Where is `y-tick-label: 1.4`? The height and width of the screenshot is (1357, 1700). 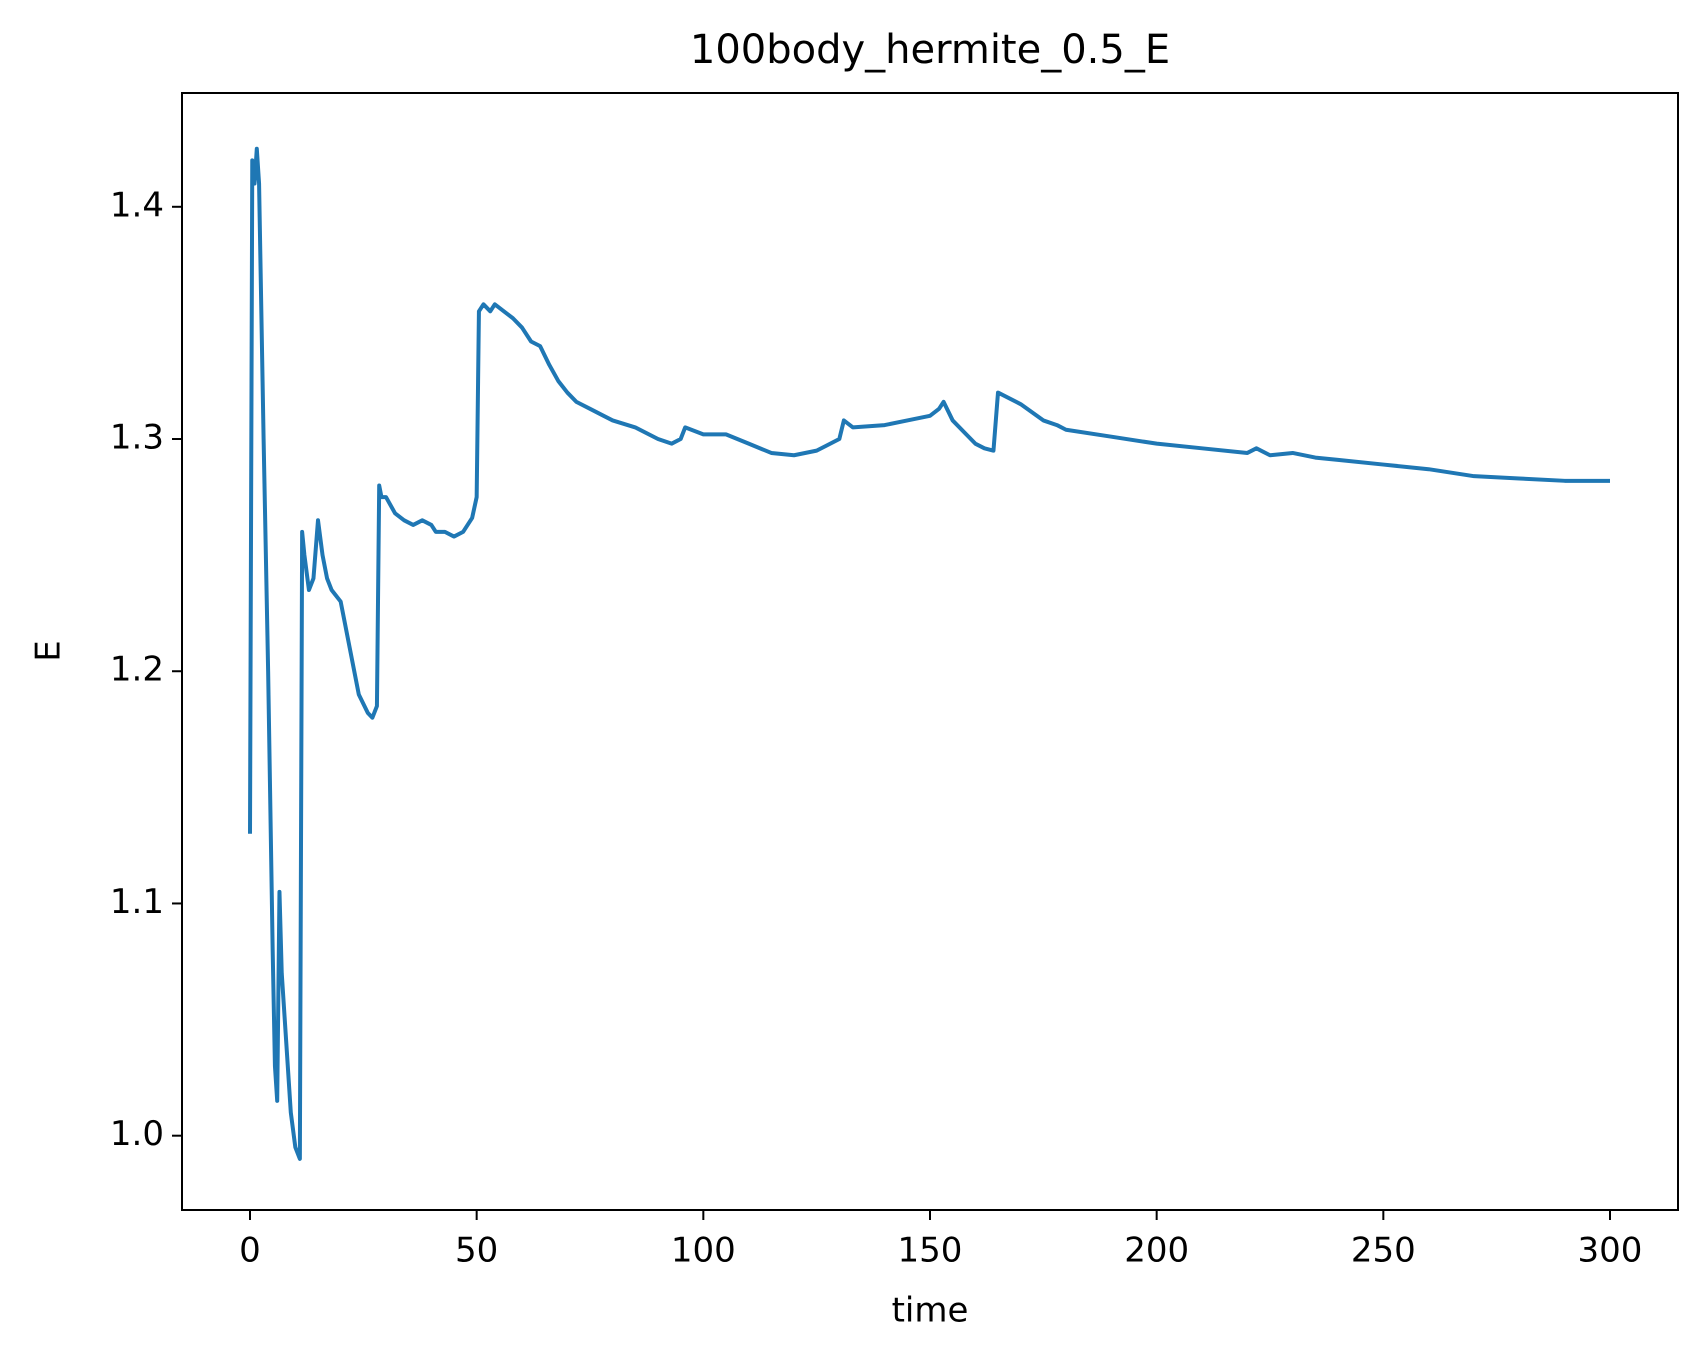 y-tick-label: 1.4 is located at coordinates (137, 205).